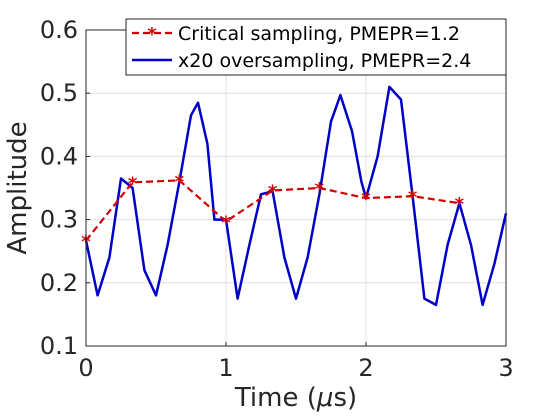  What do you see at coordinates (59, 30) in the screenshot?
I see `y-tick-label: 0.6` at bounding box center [59, 30].